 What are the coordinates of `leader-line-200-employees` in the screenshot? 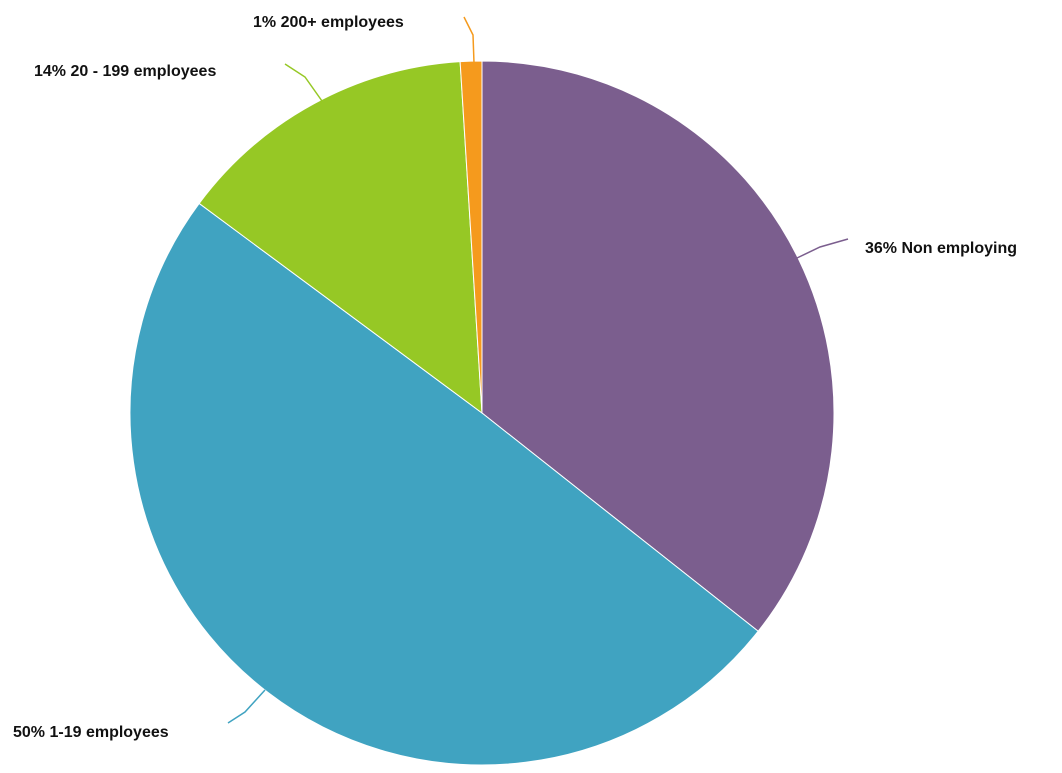 It's located at (469, 40).